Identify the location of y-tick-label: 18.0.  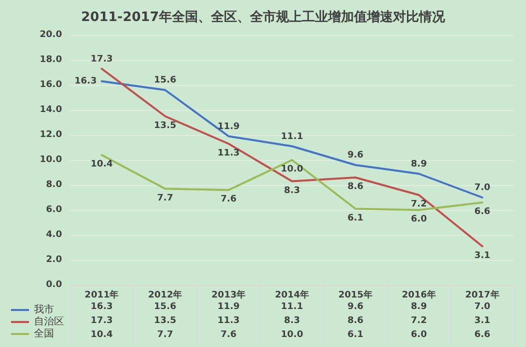
(51, 60).